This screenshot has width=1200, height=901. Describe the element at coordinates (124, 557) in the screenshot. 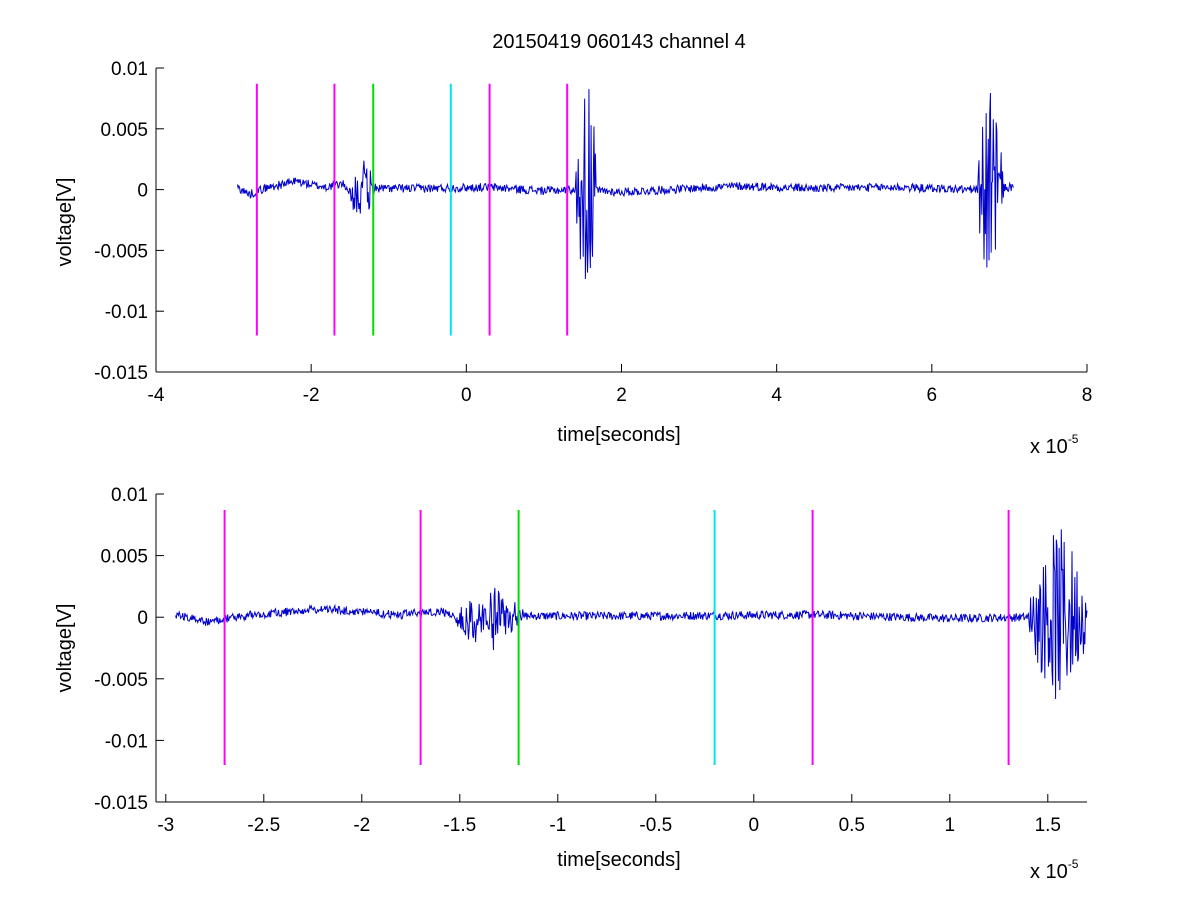

I see `bottom-plot-y-tick-label: 0.005` at that location.